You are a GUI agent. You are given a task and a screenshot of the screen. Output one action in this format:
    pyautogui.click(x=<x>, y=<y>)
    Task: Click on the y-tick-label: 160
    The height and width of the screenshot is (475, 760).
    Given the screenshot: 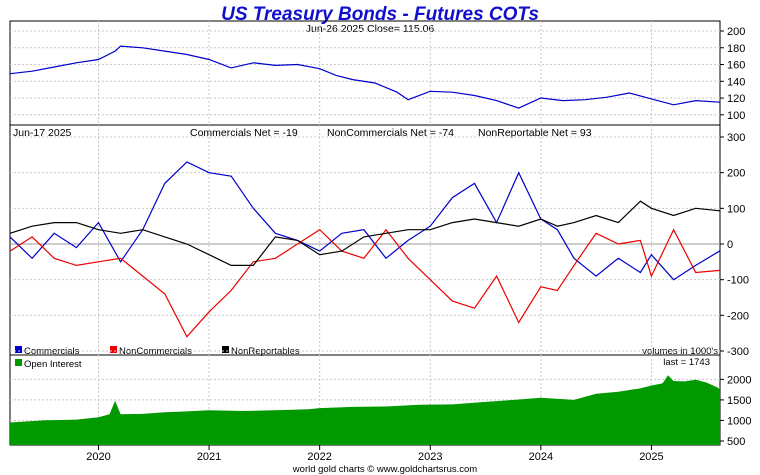 What is the action you would take?
    pyautogui.click(x=736, y=66)
    